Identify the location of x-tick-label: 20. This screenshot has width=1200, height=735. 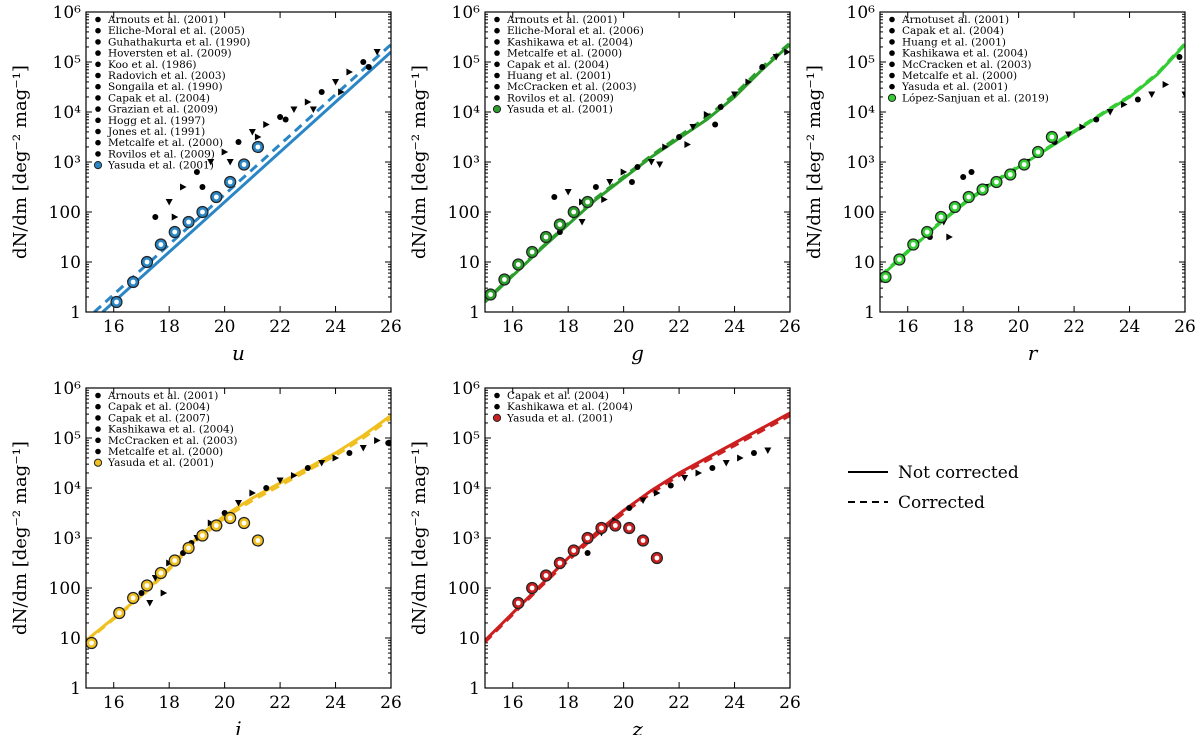
(624, 327).